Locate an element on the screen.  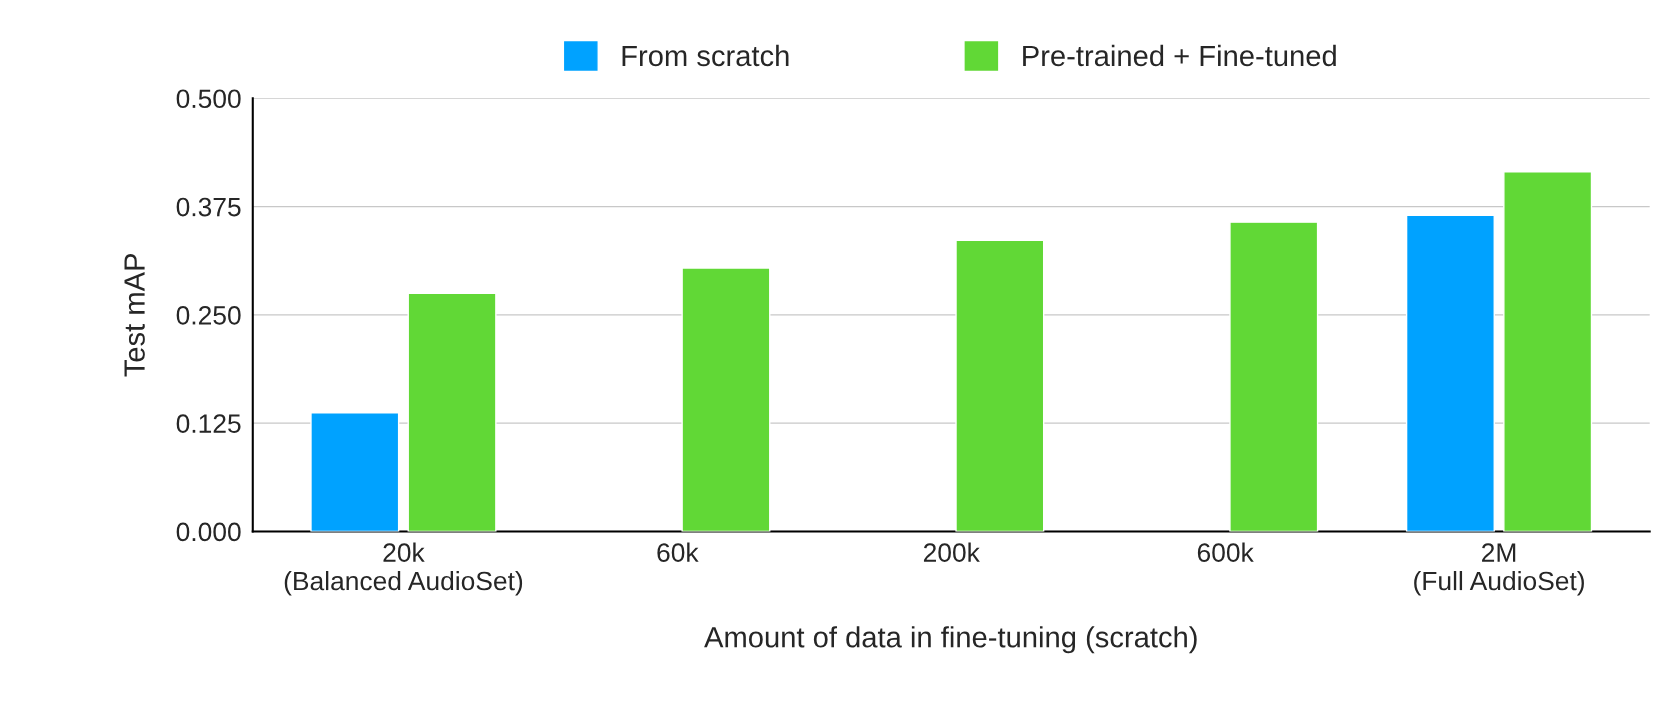
x-axis-title: Amount of data in fine-tuning (scratch) is located at coordinates (950, 640).